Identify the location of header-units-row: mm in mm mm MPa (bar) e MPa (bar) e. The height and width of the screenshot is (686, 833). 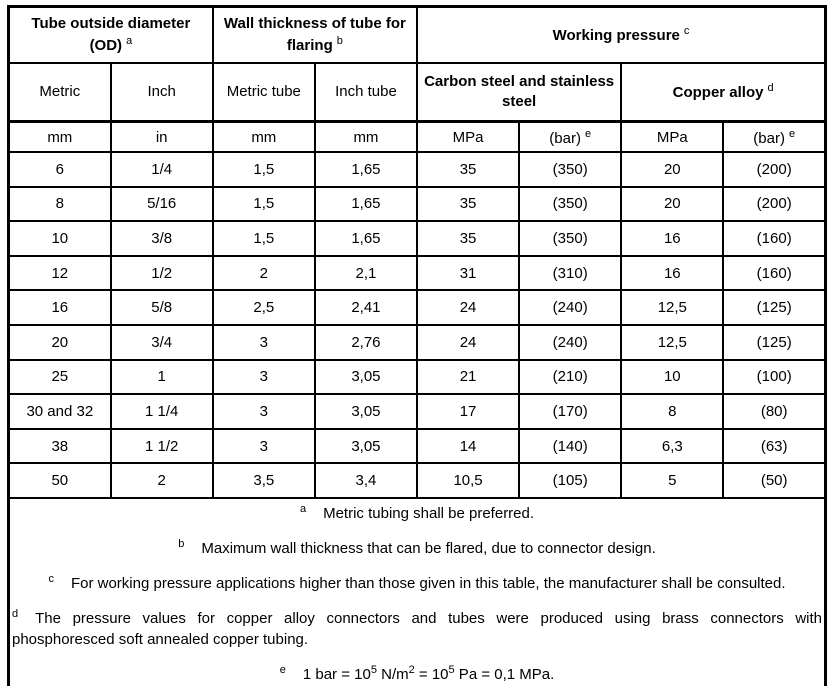
(417, 136).